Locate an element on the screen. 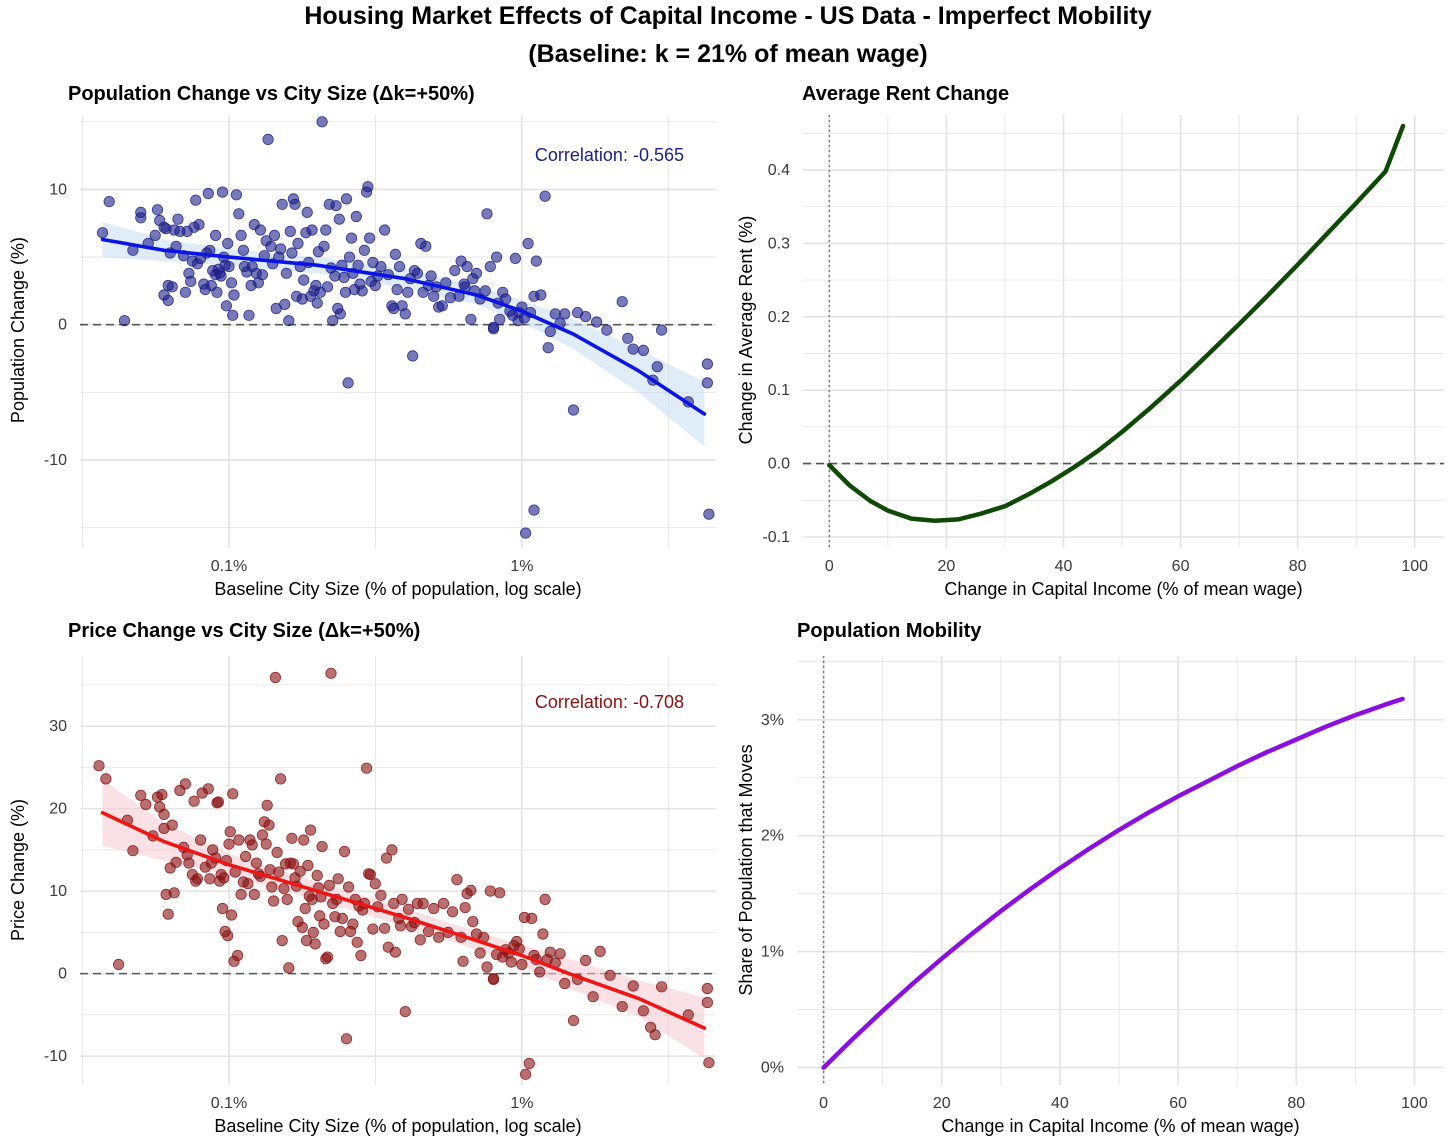 Image resolution: width=1456 pixels, height=1146 pixels. rent-y-axis-label: Change in Average Rent (%) is located at coordinates (746, 330).